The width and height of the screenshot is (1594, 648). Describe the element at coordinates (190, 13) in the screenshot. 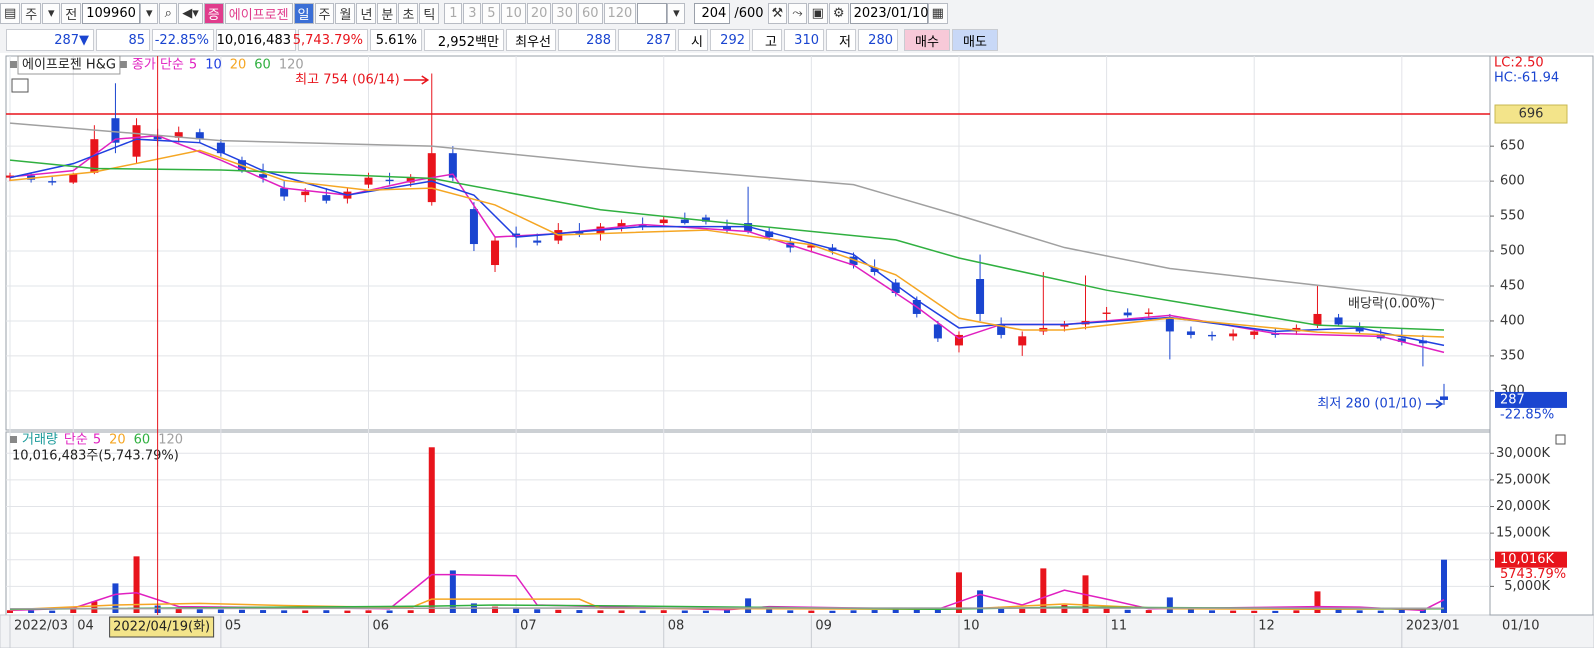

I see `sound-icon: ◀▾` at that location.